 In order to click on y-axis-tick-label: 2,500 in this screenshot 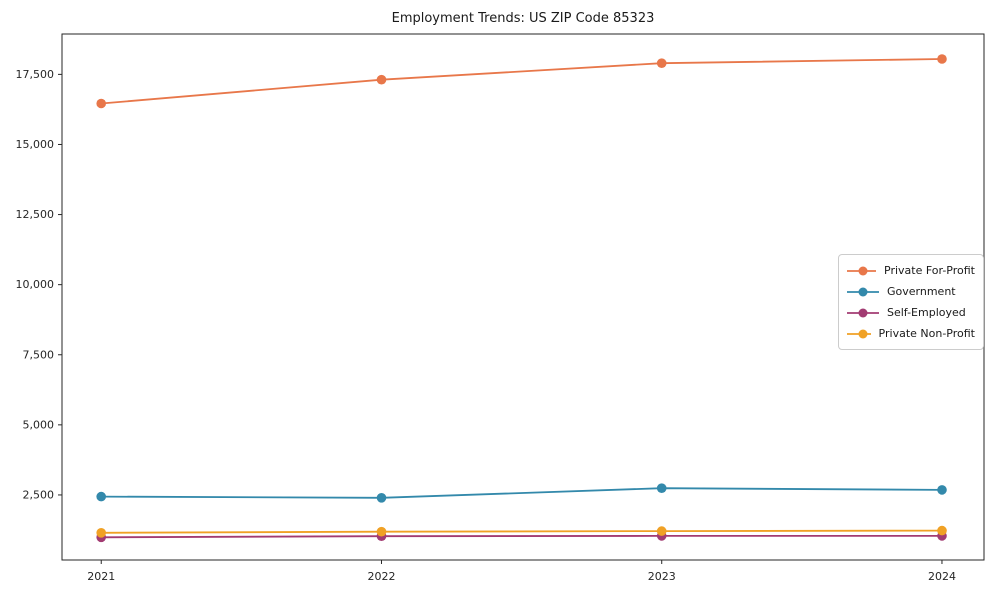, I will do `click(39, 494)`.